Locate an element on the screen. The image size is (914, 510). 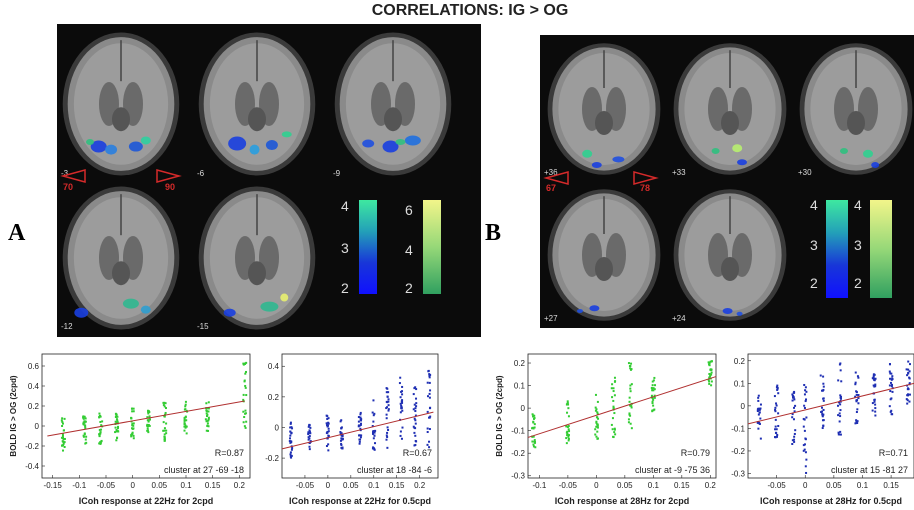
slice-label: +33 is located at coordinates (679, 172).